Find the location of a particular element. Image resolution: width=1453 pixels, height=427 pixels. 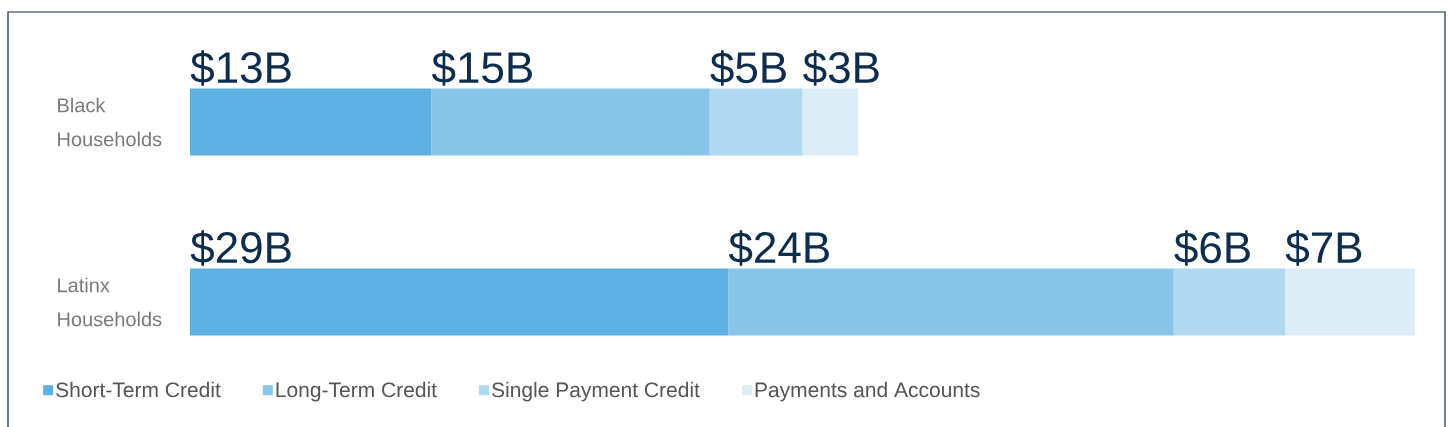

data-label: $6B is located at coordinates (1212, 248).